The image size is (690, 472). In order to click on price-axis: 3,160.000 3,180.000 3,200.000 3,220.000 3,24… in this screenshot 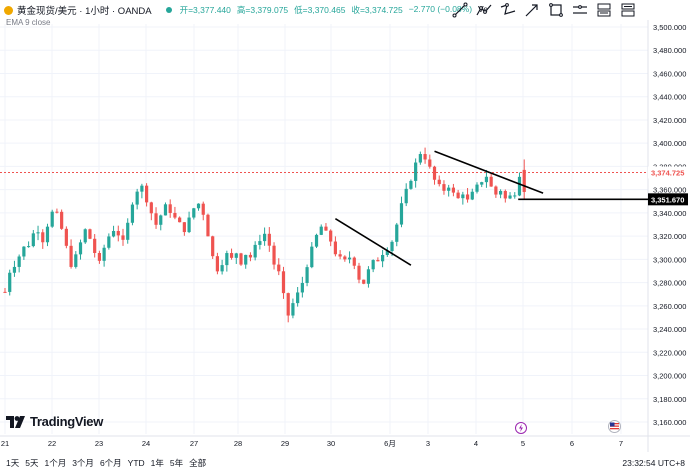, I will do `click(668, 225)`.